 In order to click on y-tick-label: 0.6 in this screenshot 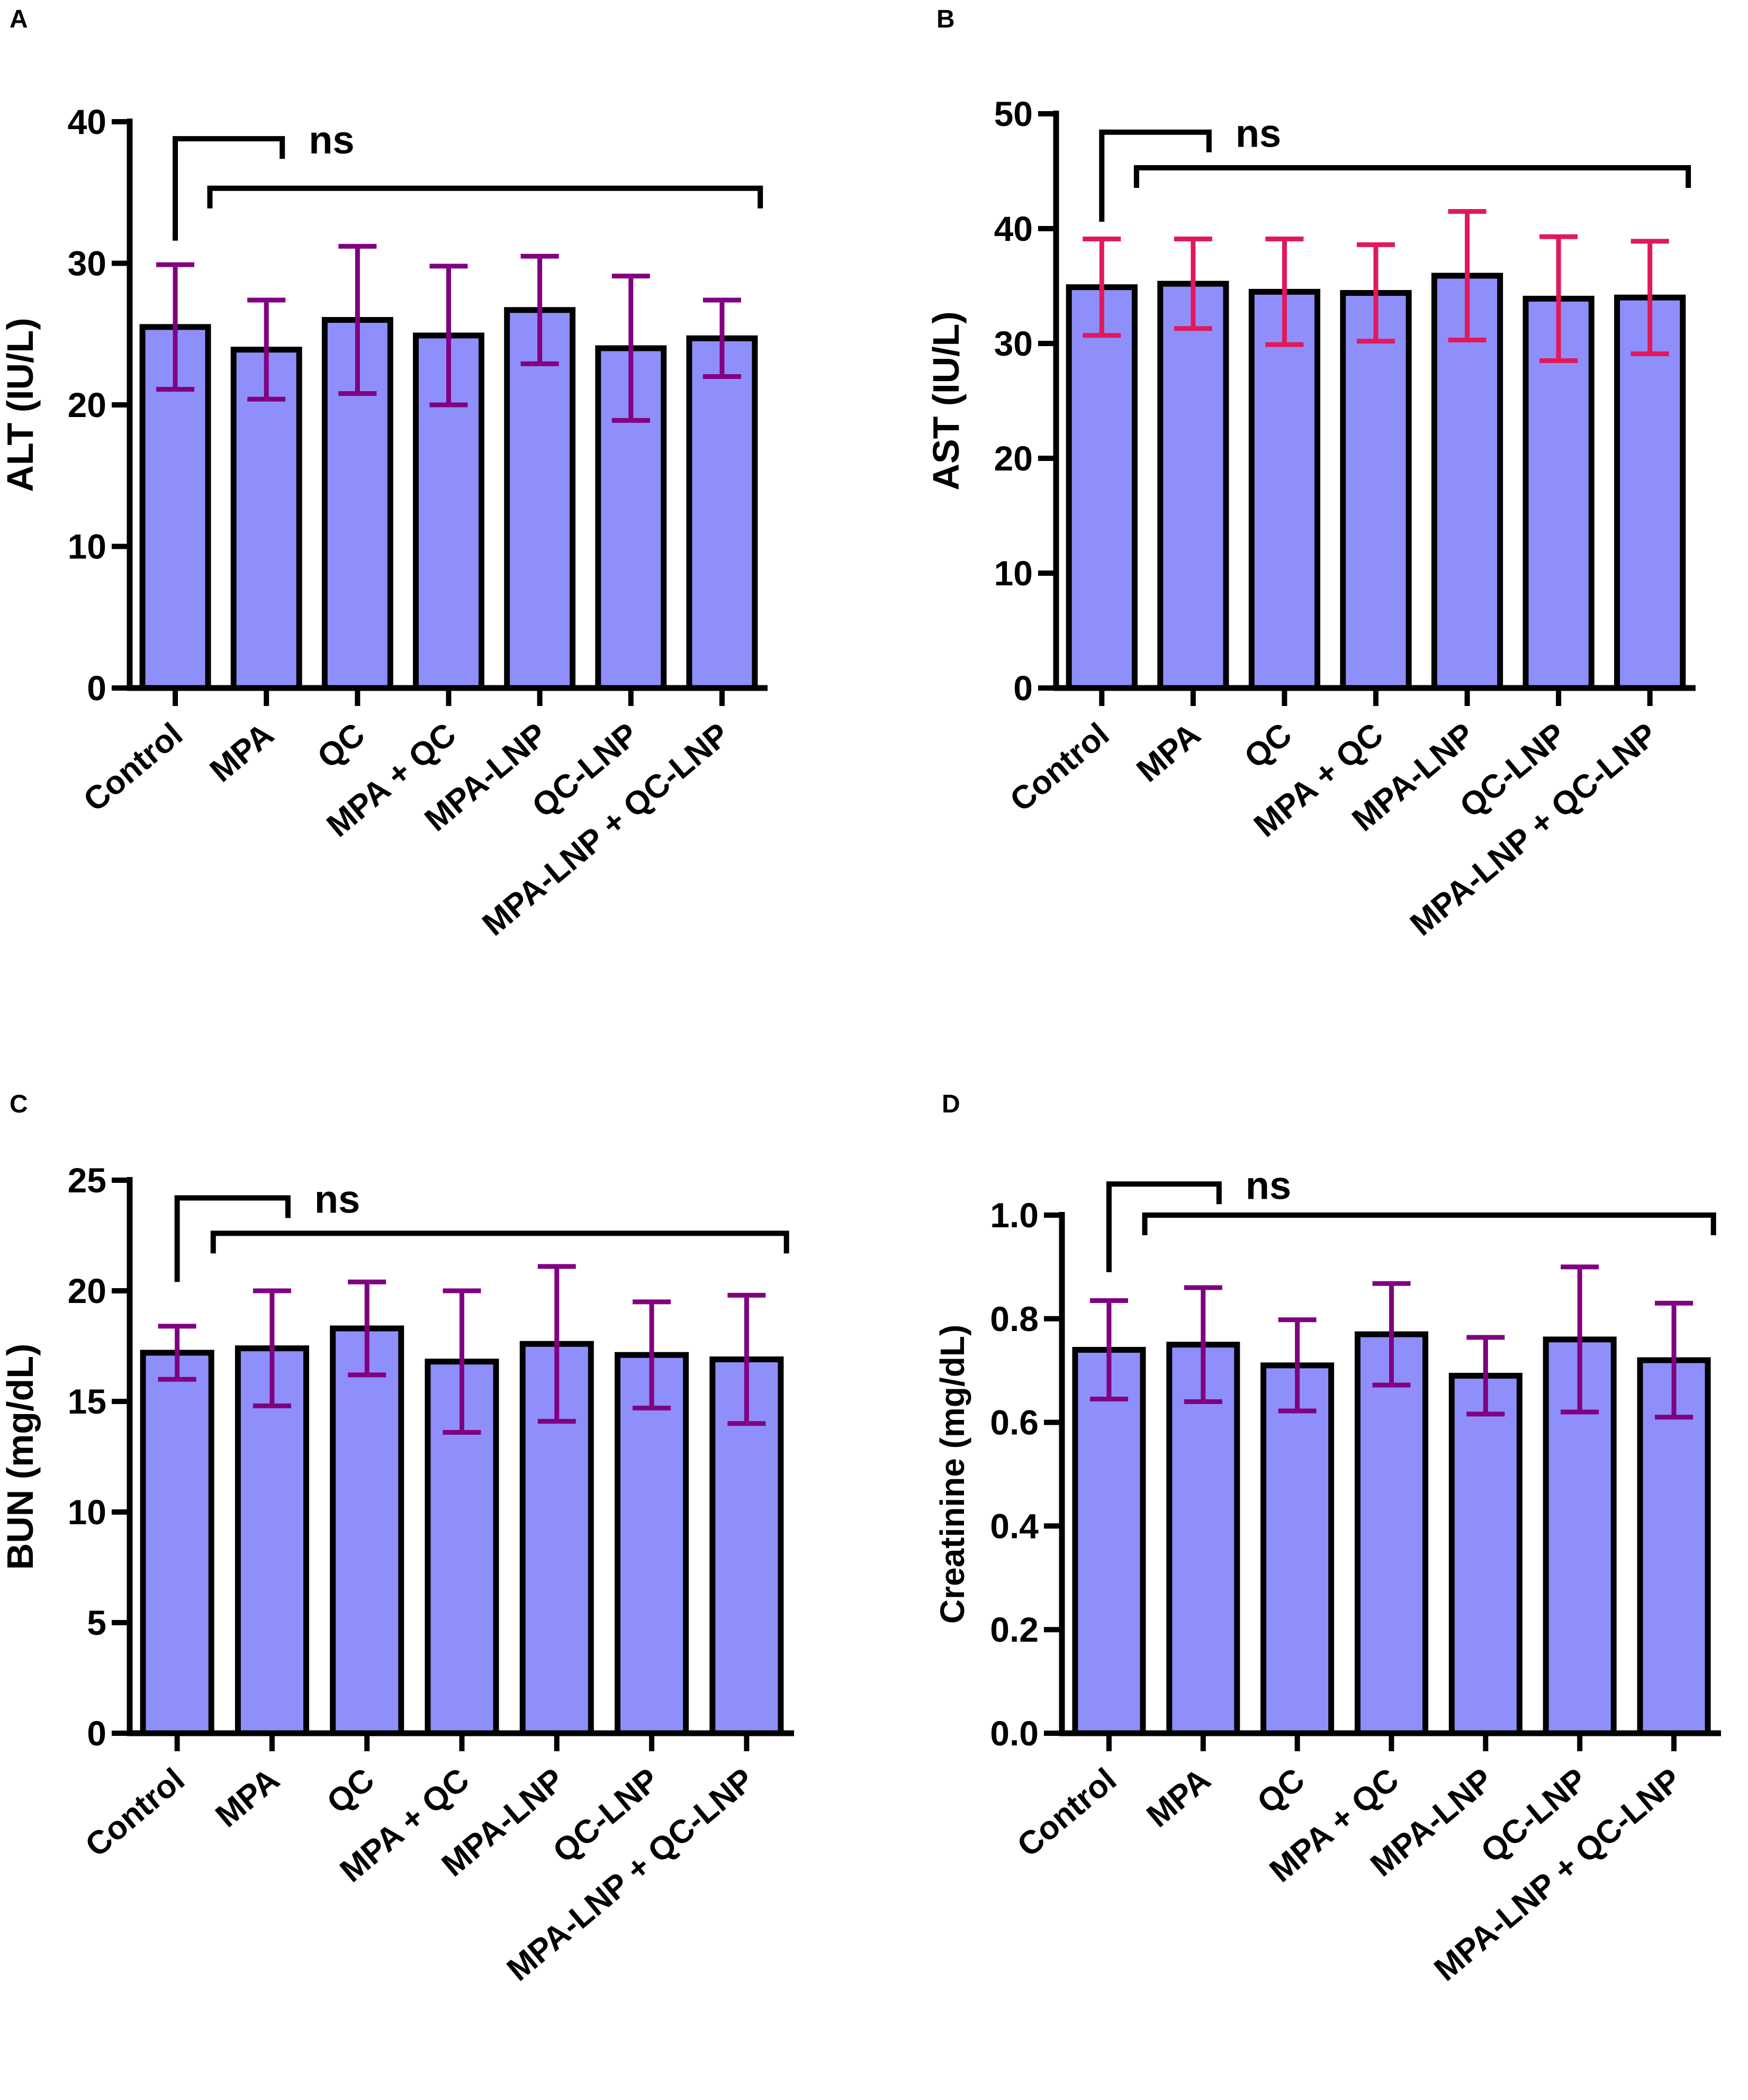, I will do `click(1014, 1422)`.